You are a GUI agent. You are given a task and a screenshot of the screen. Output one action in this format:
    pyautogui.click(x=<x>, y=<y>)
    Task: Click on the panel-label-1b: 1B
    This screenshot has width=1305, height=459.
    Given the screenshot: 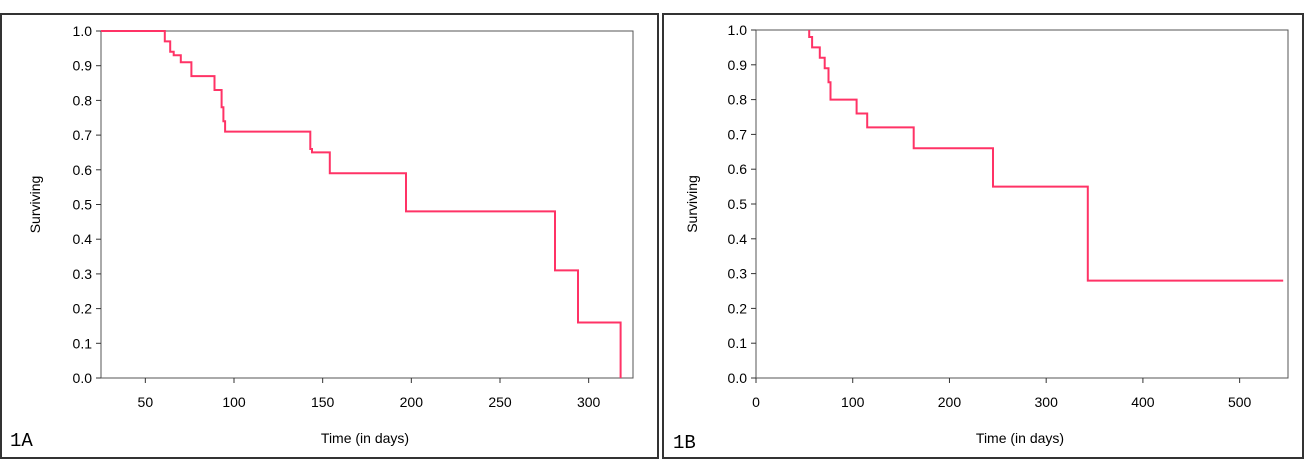 What is the action you would take?
    pyautogui.click(x=684, y=443)
    